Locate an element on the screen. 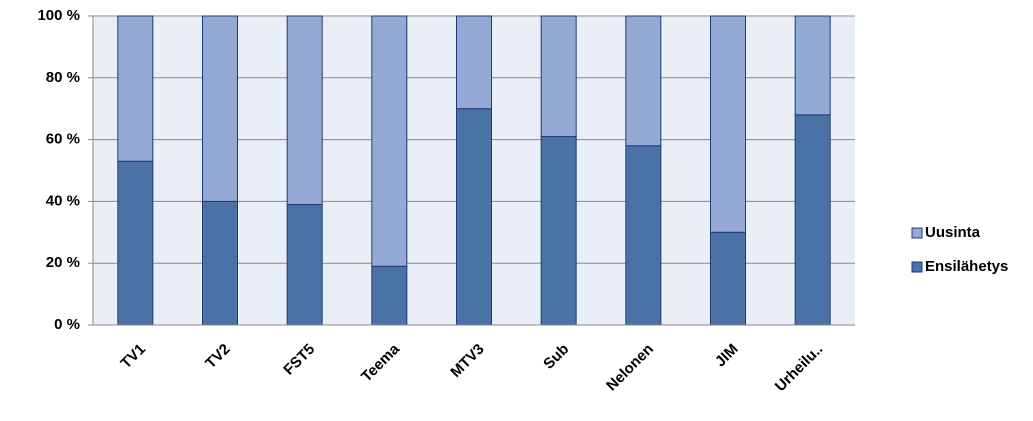  x-tick-label: MTV3 is located at coordinates (467, 361).